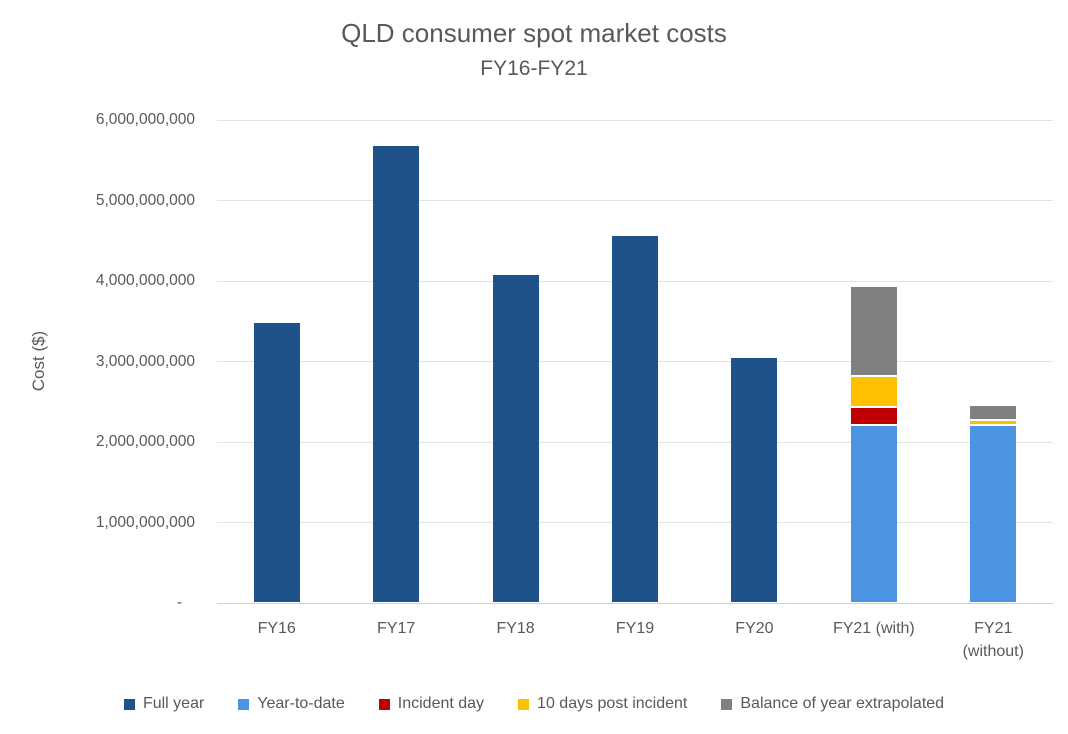  I want to click on y-tick-label: 4,000,000,000, so click(145, 280).